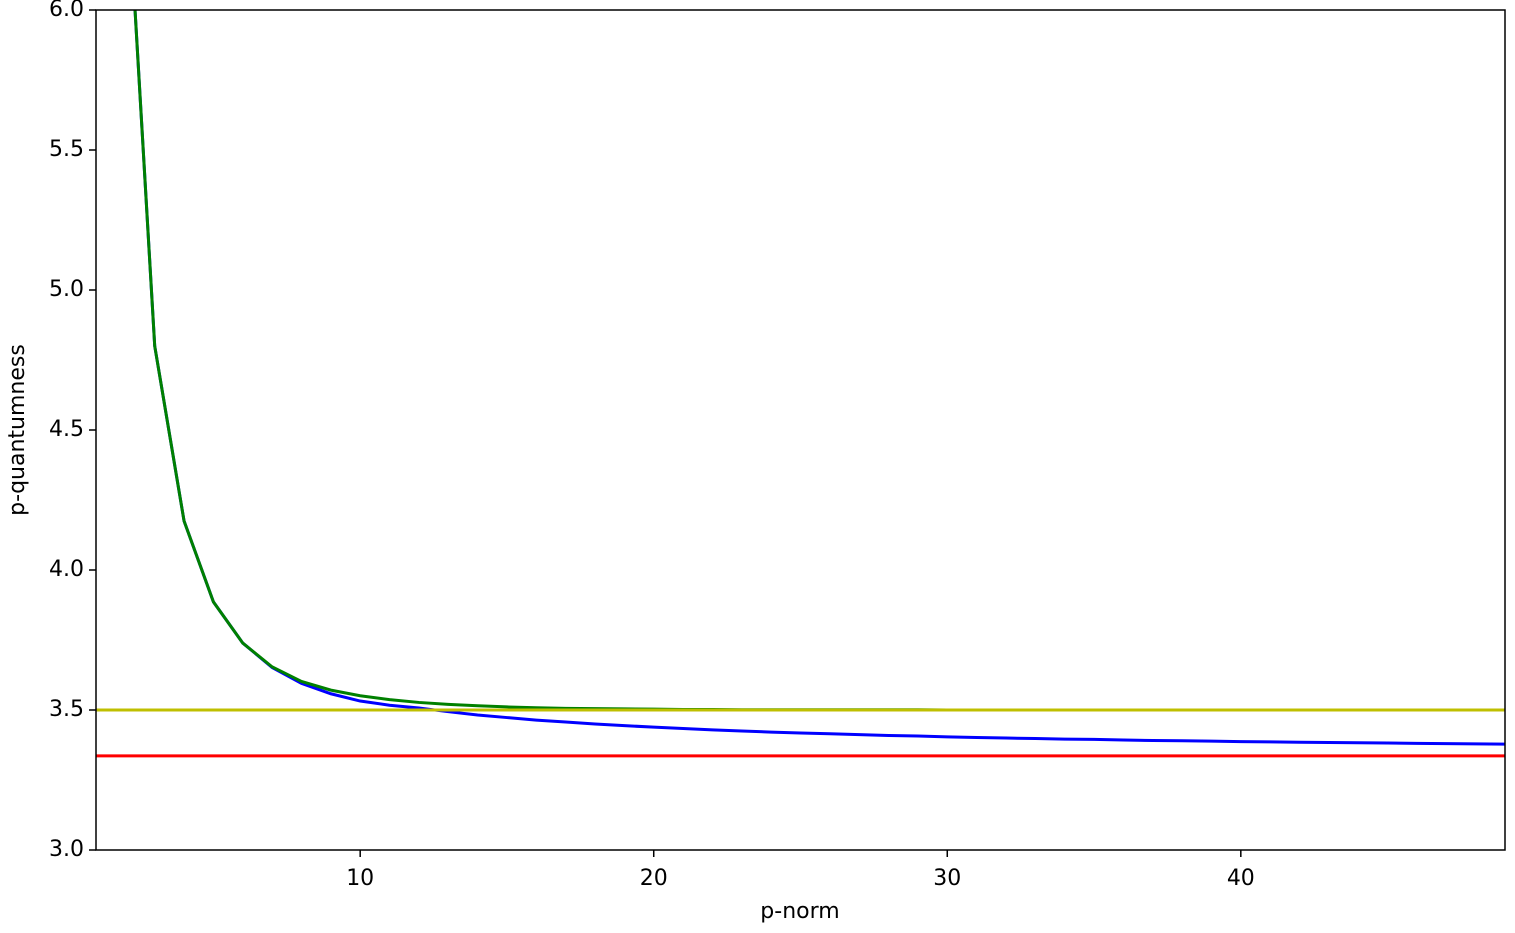 The height and width of the screenshot is (933, 1515). I want to click on y-tick-label: 4.5, so click(66, 429).